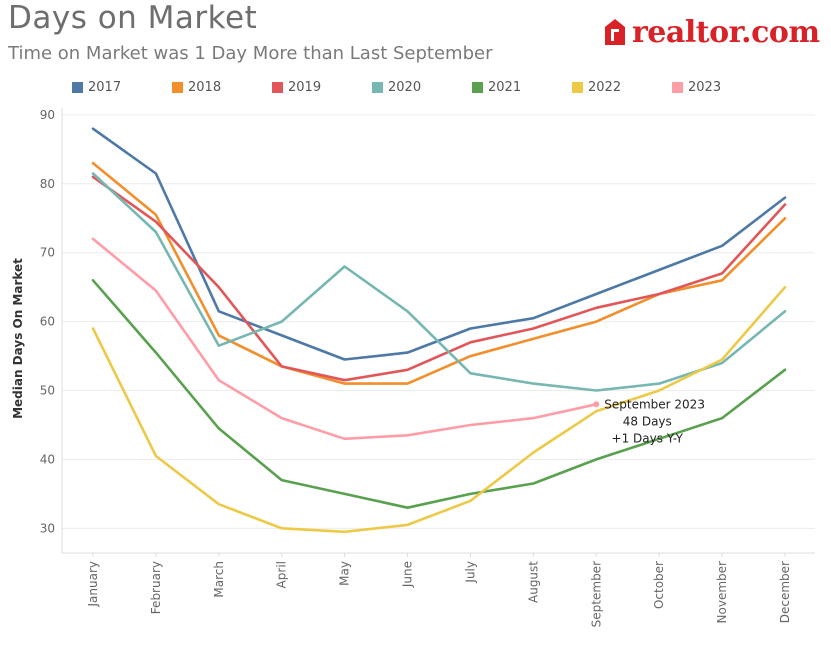  I want to click on page-title: Days on Market, so click(133, 18).